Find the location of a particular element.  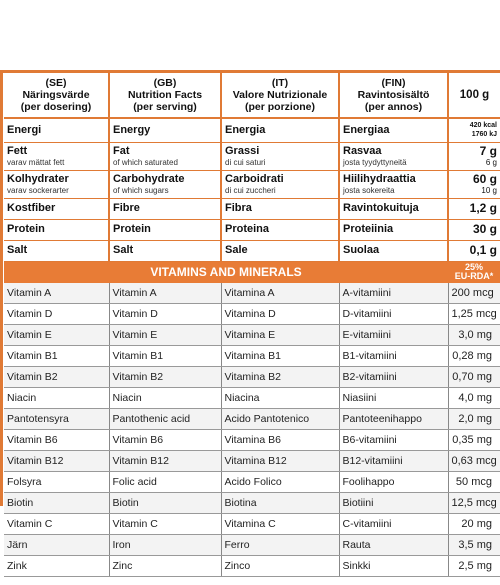

vitamin-value: 2,0 mg is located at coordinates (474, 419).